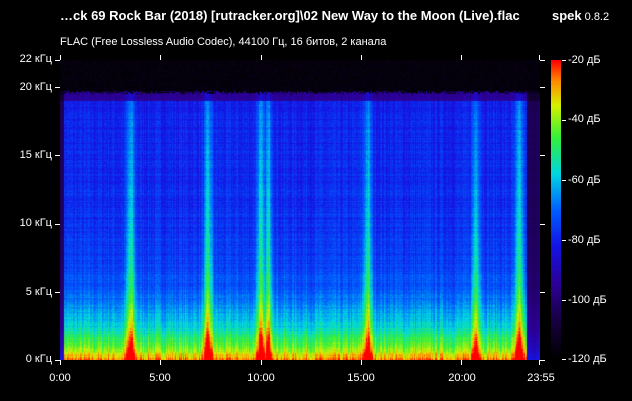 The image size is (632, 401). I want to click on time-label-10: 10:00, so click(261, 378).